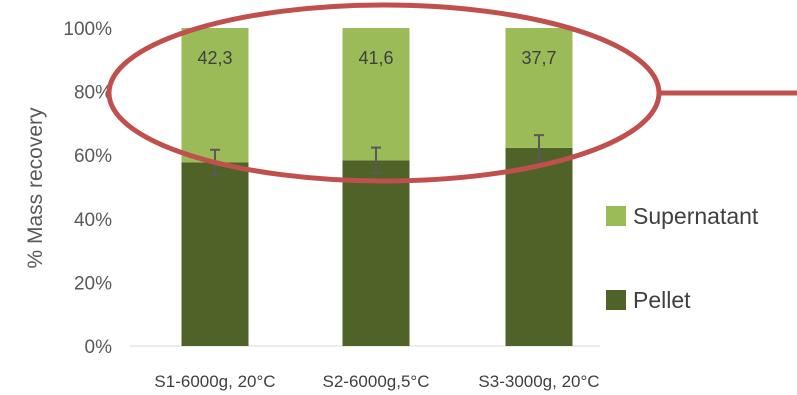  What do you see at coordinates (93, 93) in the screenshot?
I see `y-tick-label: 80%` at bounding box center [93, 93].